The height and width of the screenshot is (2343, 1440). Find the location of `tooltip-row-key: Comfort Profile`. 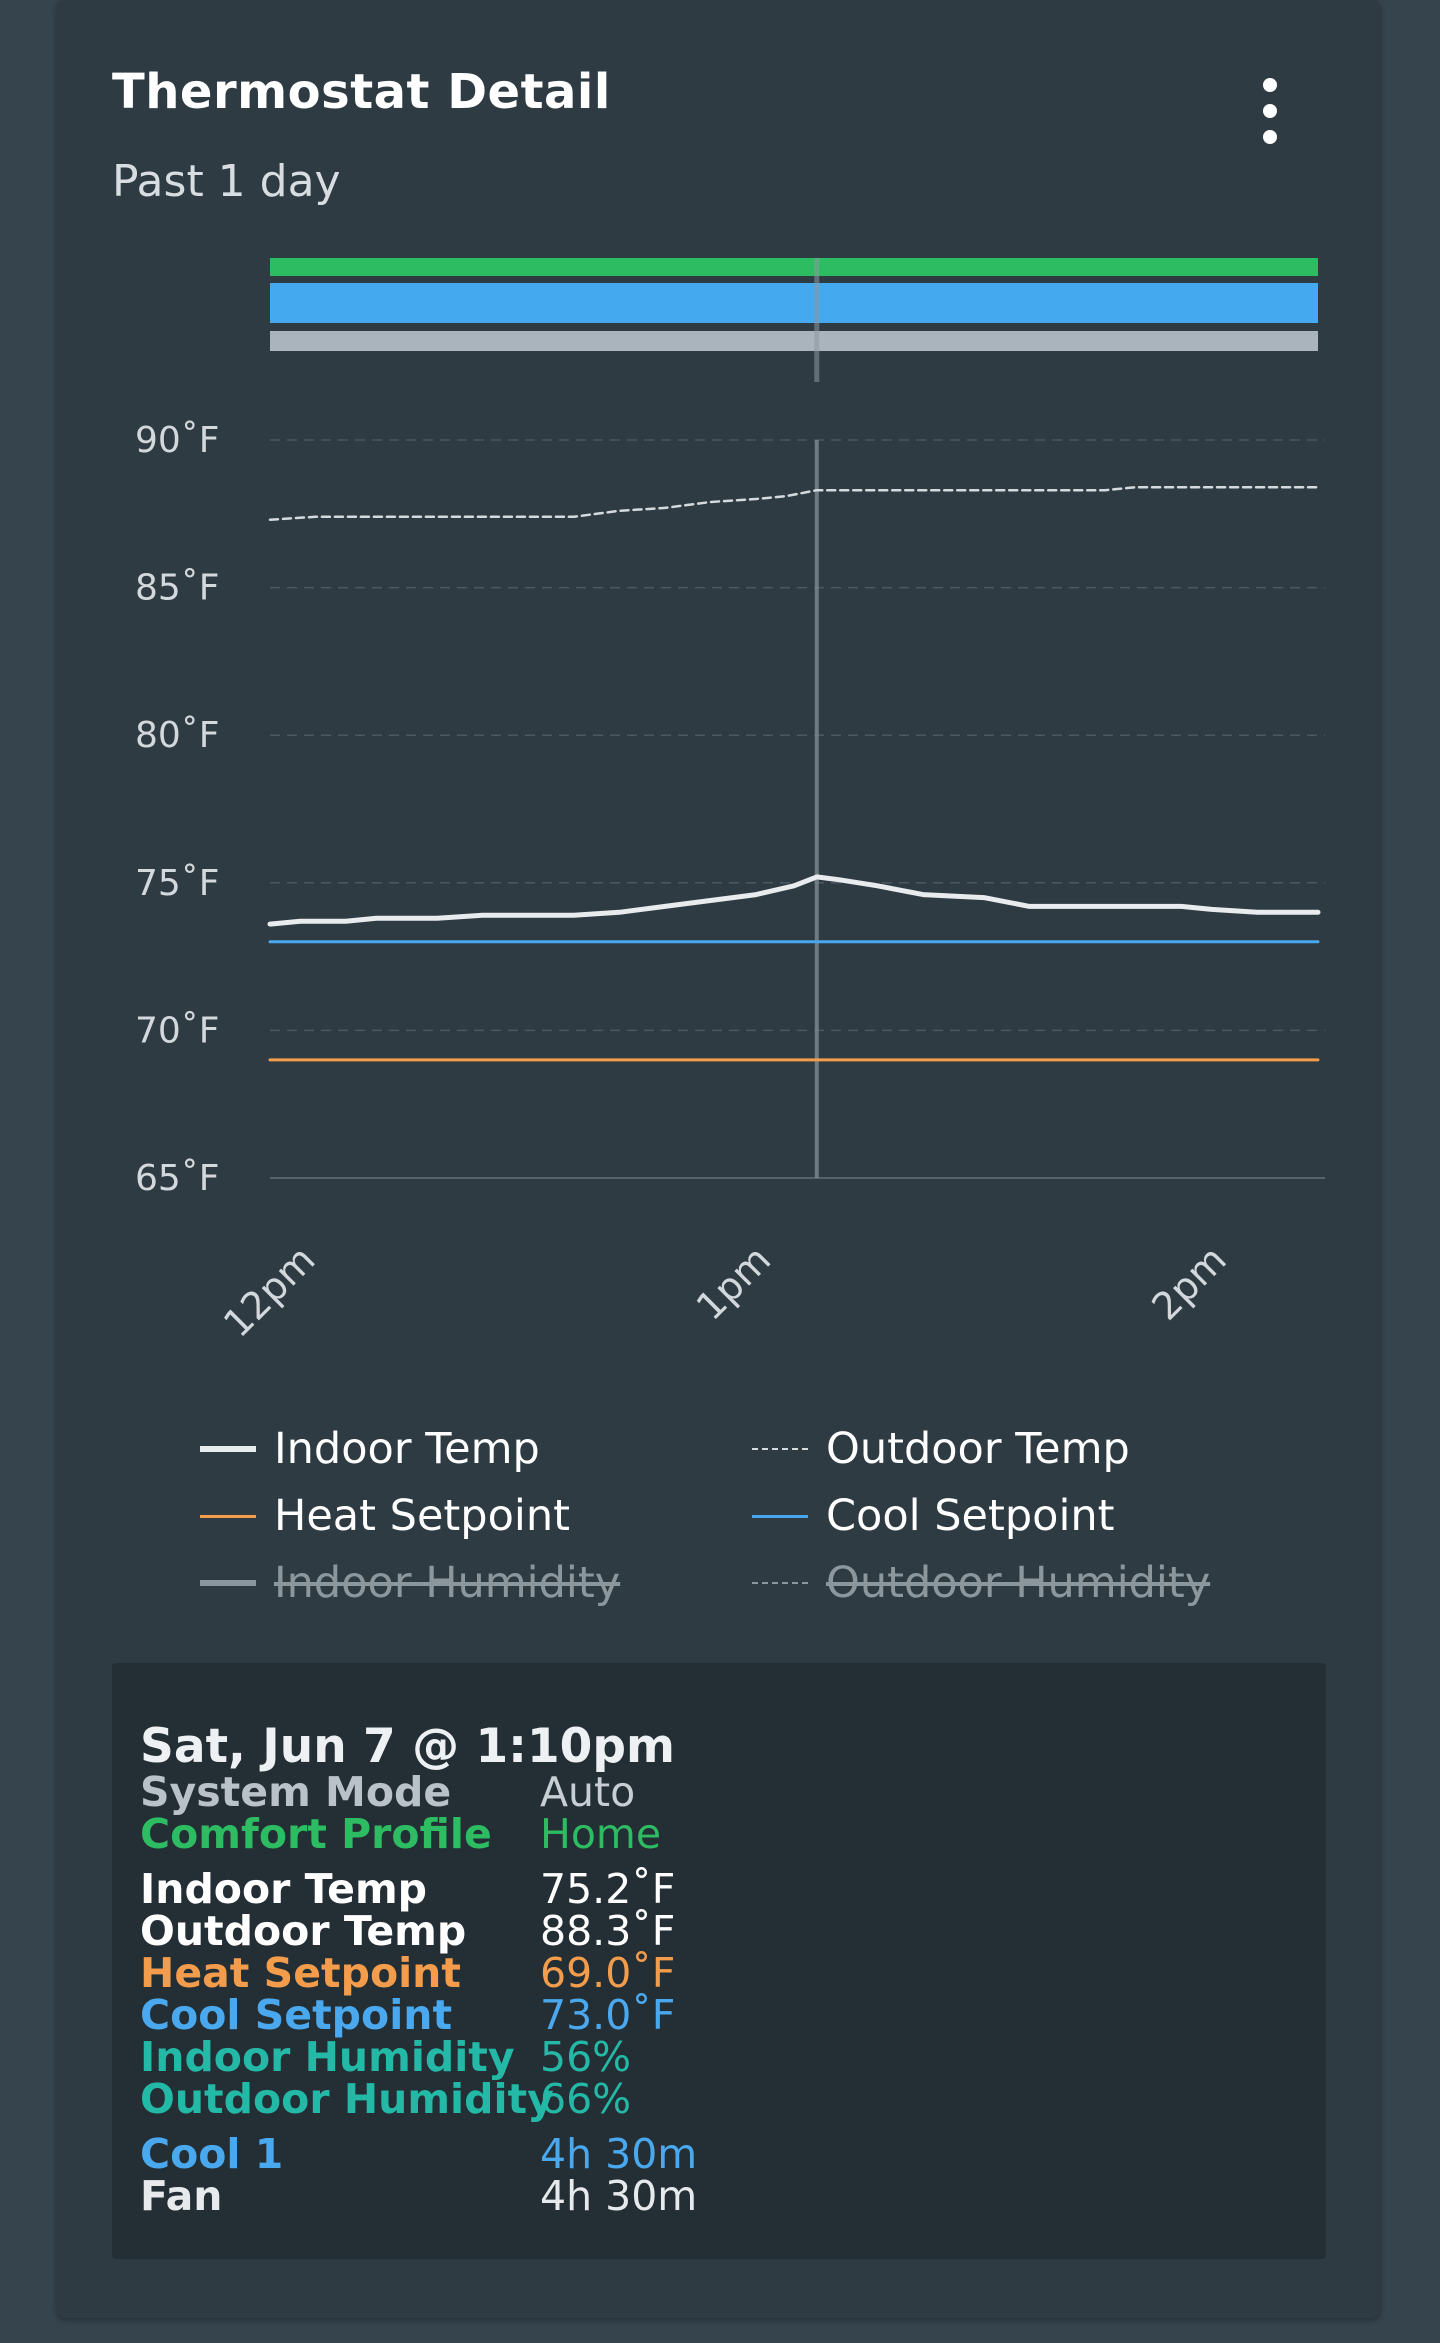

tooltip-row-key: Comfort Profile is located at coordinates (316, 1834).